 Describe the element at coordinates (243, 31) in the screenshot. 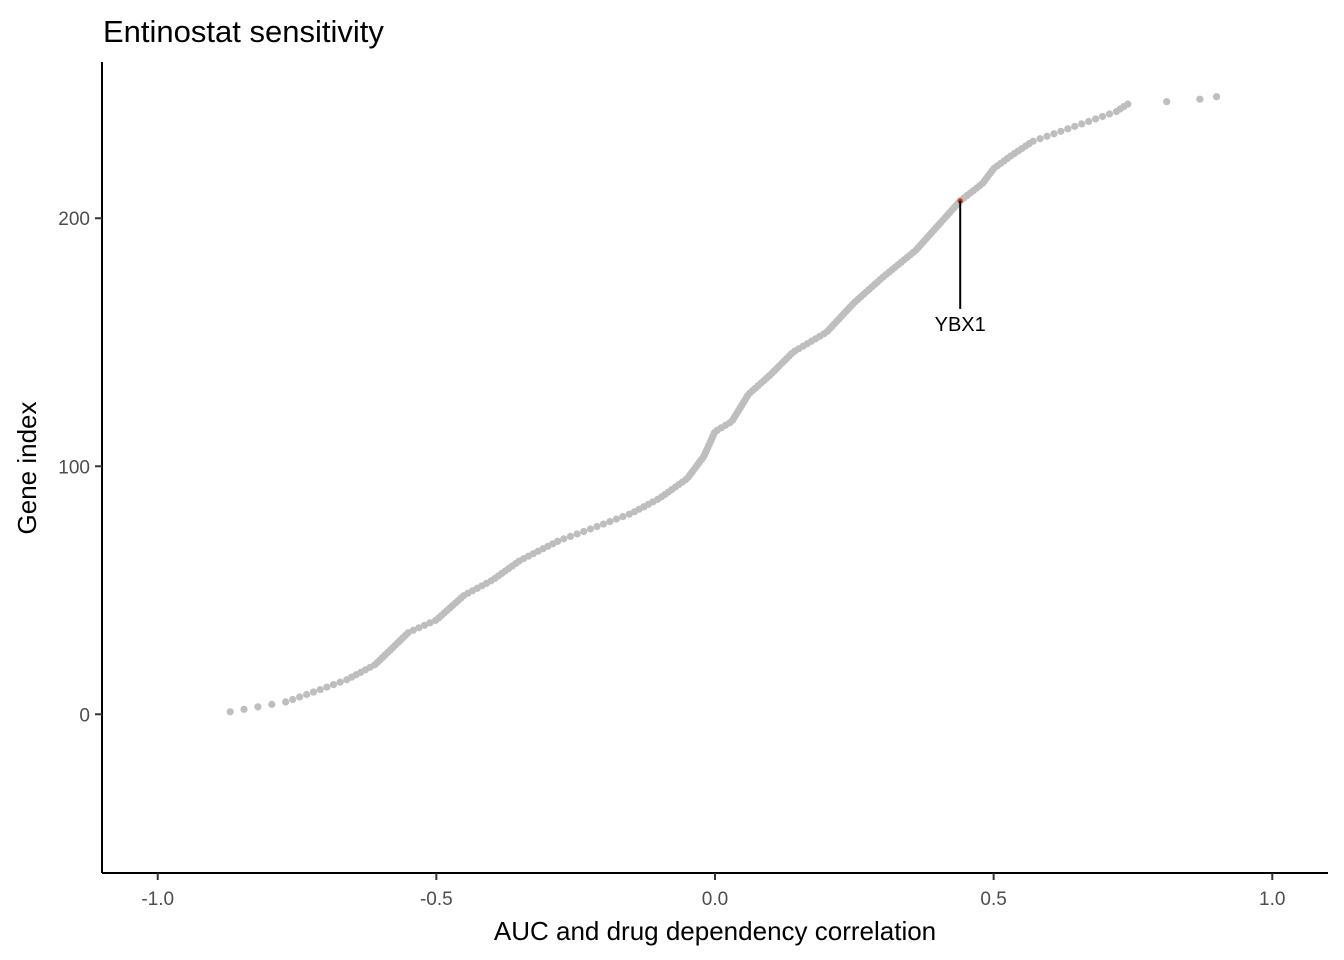

I see `chart-title: Entinostat sensitivity` at that location.